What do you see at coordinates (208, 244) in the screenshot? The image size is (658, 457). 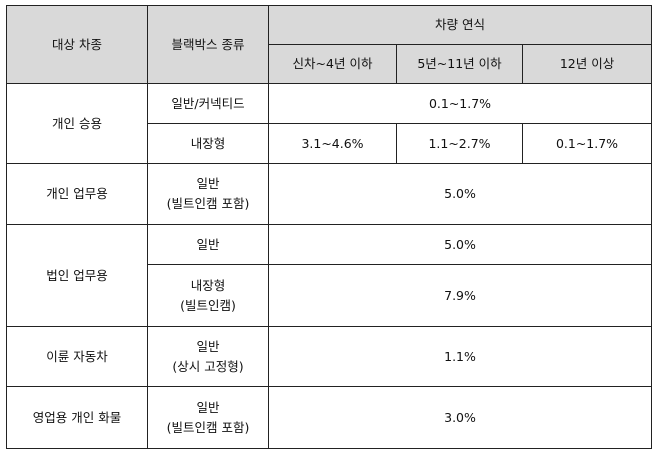 I see `type-cell: 일반` at bounding box center [208, 244].